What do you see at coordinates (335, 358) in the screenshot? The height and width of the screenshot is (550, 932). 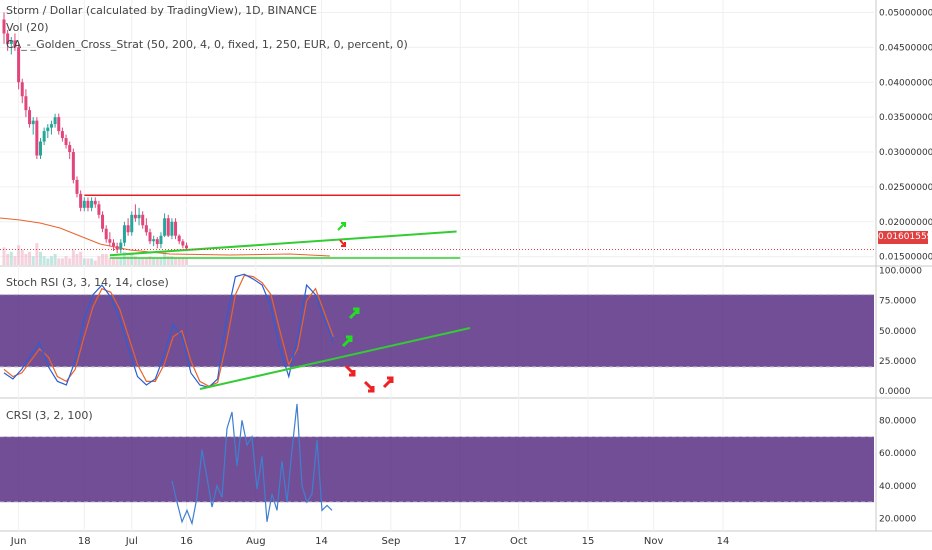 I see `stoch-trendline` at bounding box center [335, 358].